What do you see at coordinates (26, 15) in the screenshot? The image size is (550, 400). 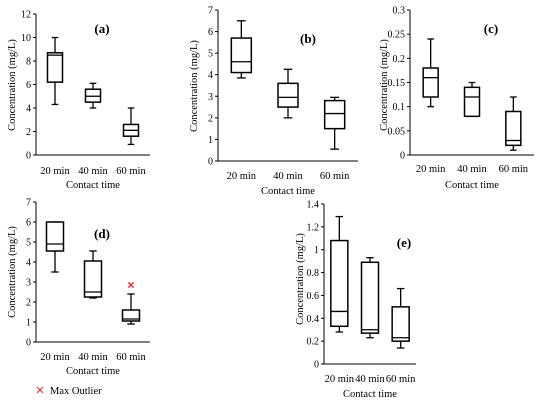 I see `y-tick-label: 12` at bounding box center [26, 15].